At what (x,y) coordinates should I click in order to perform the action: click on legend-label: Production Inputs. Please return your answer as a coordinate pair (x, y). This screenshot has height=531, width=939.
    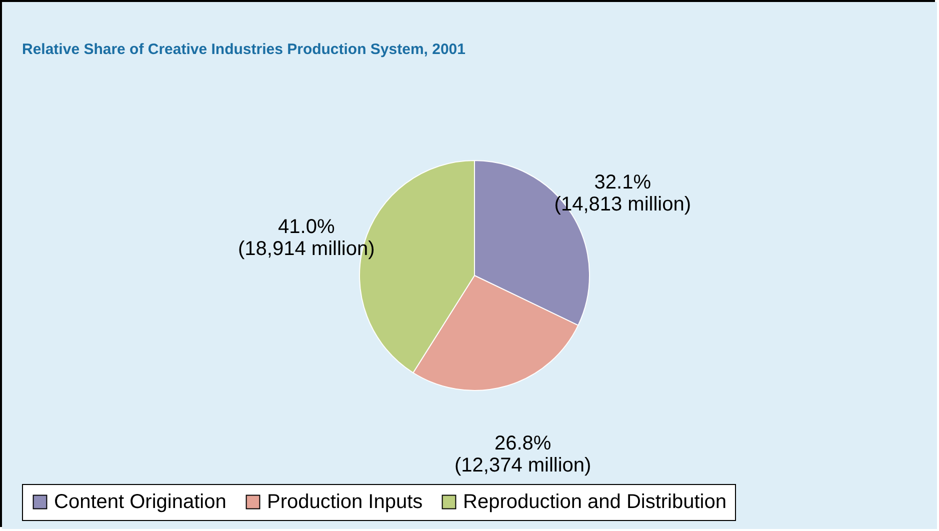
    Looking at the image, I should click on (345, 502).